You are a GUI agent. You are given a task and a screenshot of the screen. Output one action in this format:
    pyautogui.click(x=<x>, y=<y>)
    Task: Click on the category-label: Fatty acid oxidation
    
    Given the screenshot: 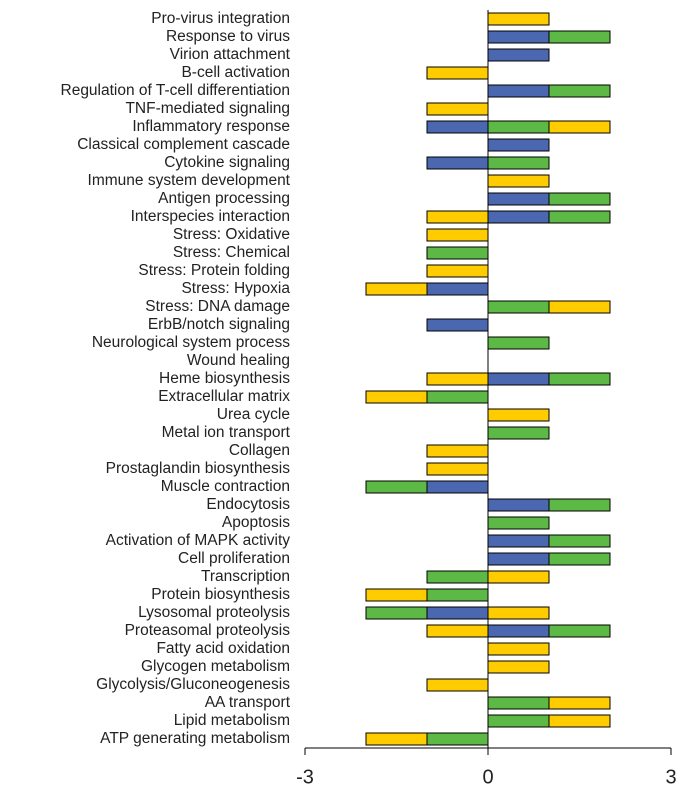 What is the action you would take?
    pyautogui.click(x=223, y=648)
    